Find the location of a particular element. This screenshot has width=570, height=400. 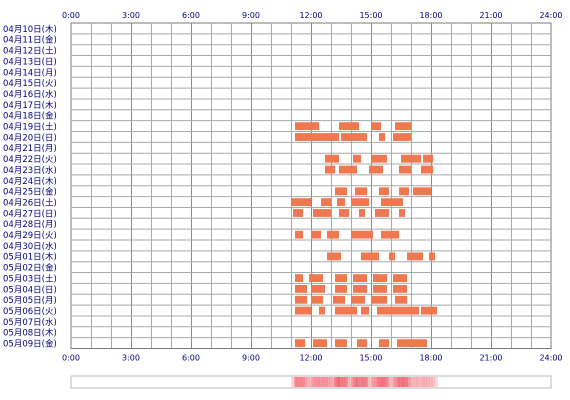

day-label: 04月20日(日) is located at coordinates (30, 138).